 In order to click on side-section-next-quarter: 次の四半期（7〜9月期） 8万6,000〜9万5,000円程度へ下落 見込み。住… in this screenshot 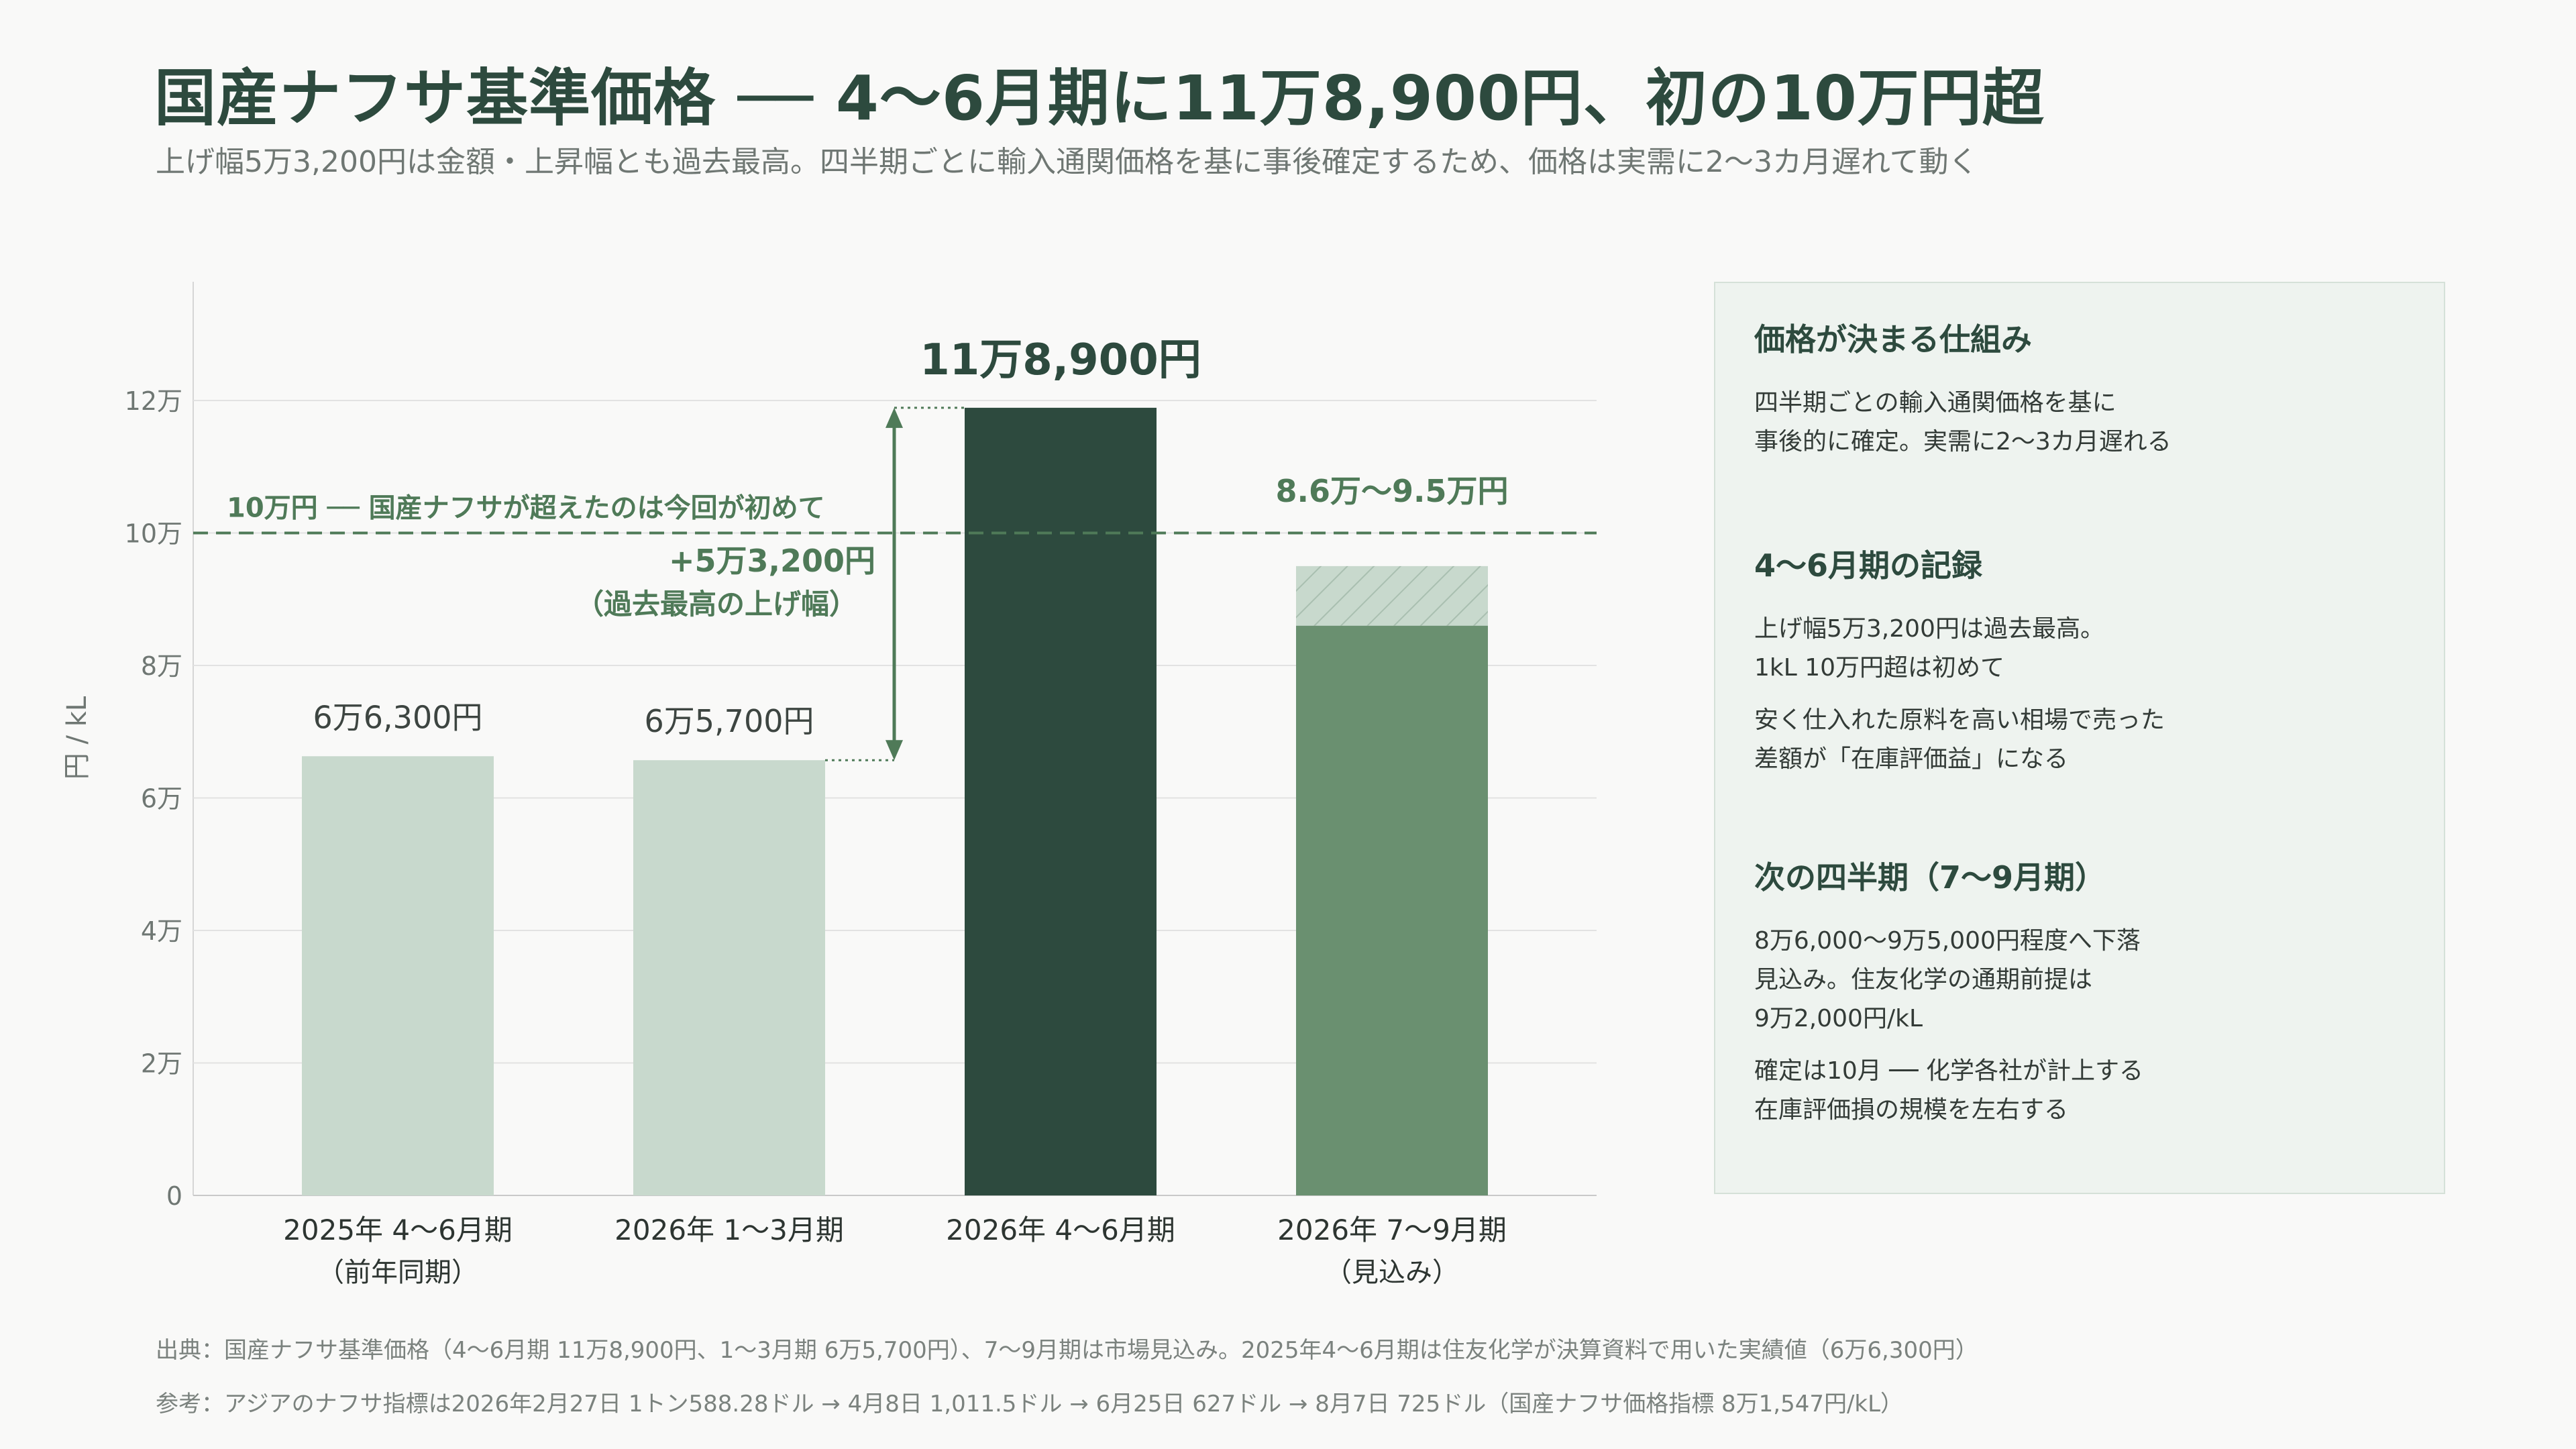, I will do `click(2085, 998)`.